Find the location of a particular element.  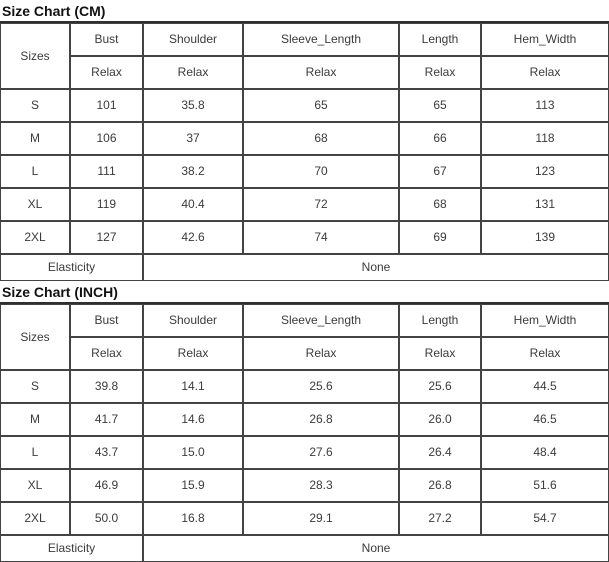

value-cell: 28.3 is located at coordinates (321, 485).